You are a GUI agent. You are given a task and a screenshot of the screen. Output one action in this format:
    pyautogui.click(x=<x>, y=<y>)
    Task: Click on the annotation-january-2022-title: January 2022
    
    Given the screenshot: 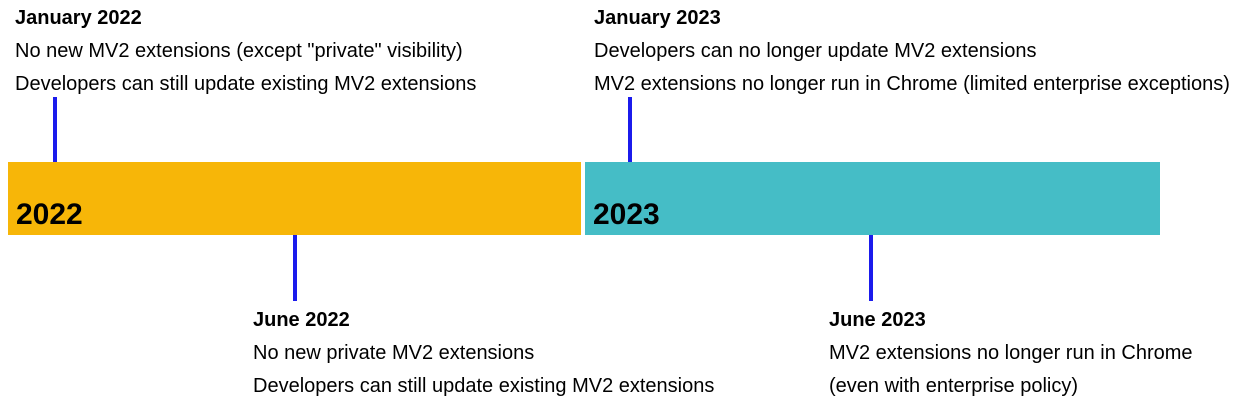 What is the action you would take?
    pyautogui.click(x=78, y=18)
    